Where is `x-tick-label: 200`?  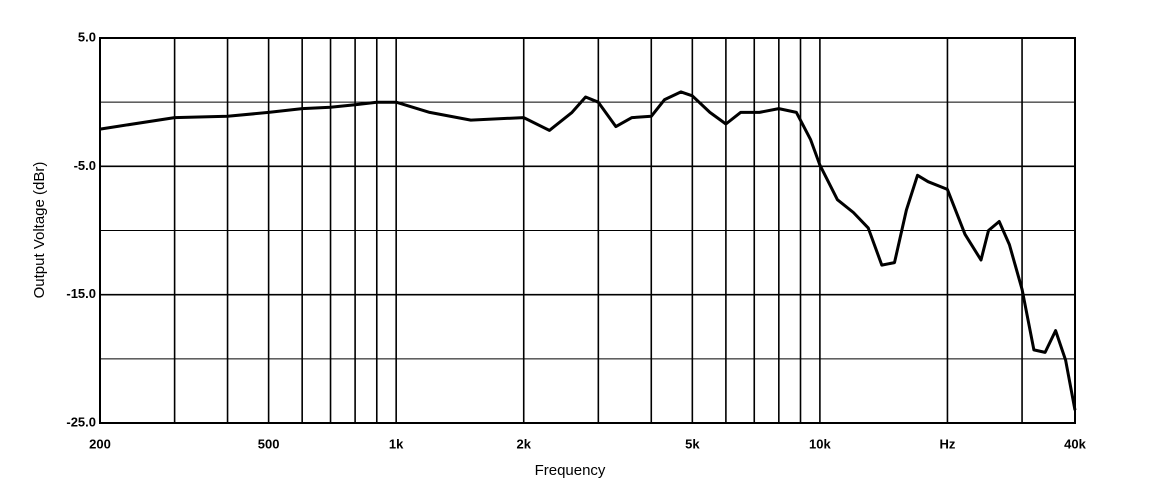 x-tick-label: 200 is located at coordinates (100, 443).